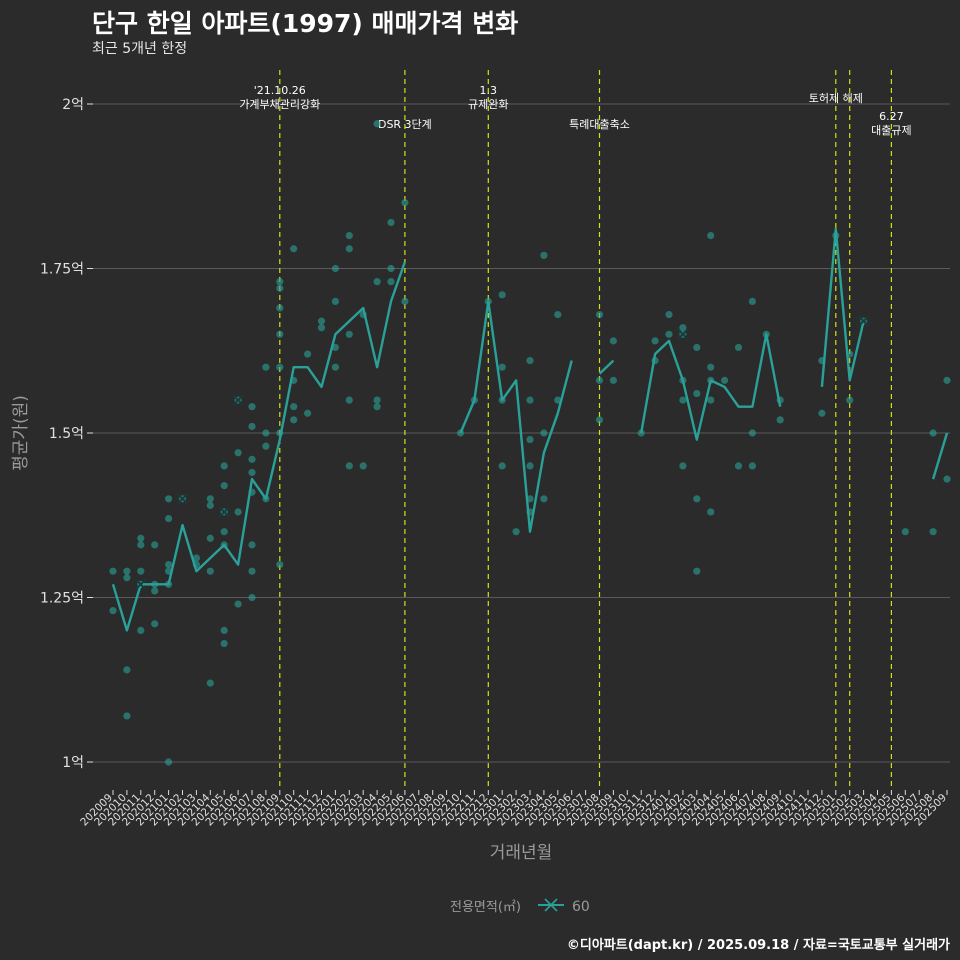  Describe the element at coordinates (599, 124) in the screenshot. I see `event-label: 특례대출축소` at that location.